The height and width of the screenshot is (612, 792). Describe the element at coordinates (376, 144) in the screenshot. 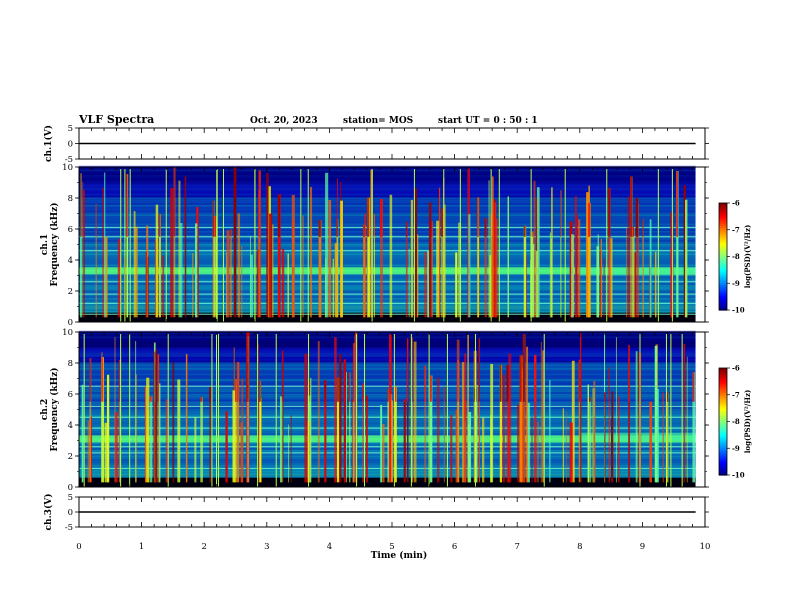

I see `ch1-waveform-panel: 5 0 -5 ch.1(V)` at that location.